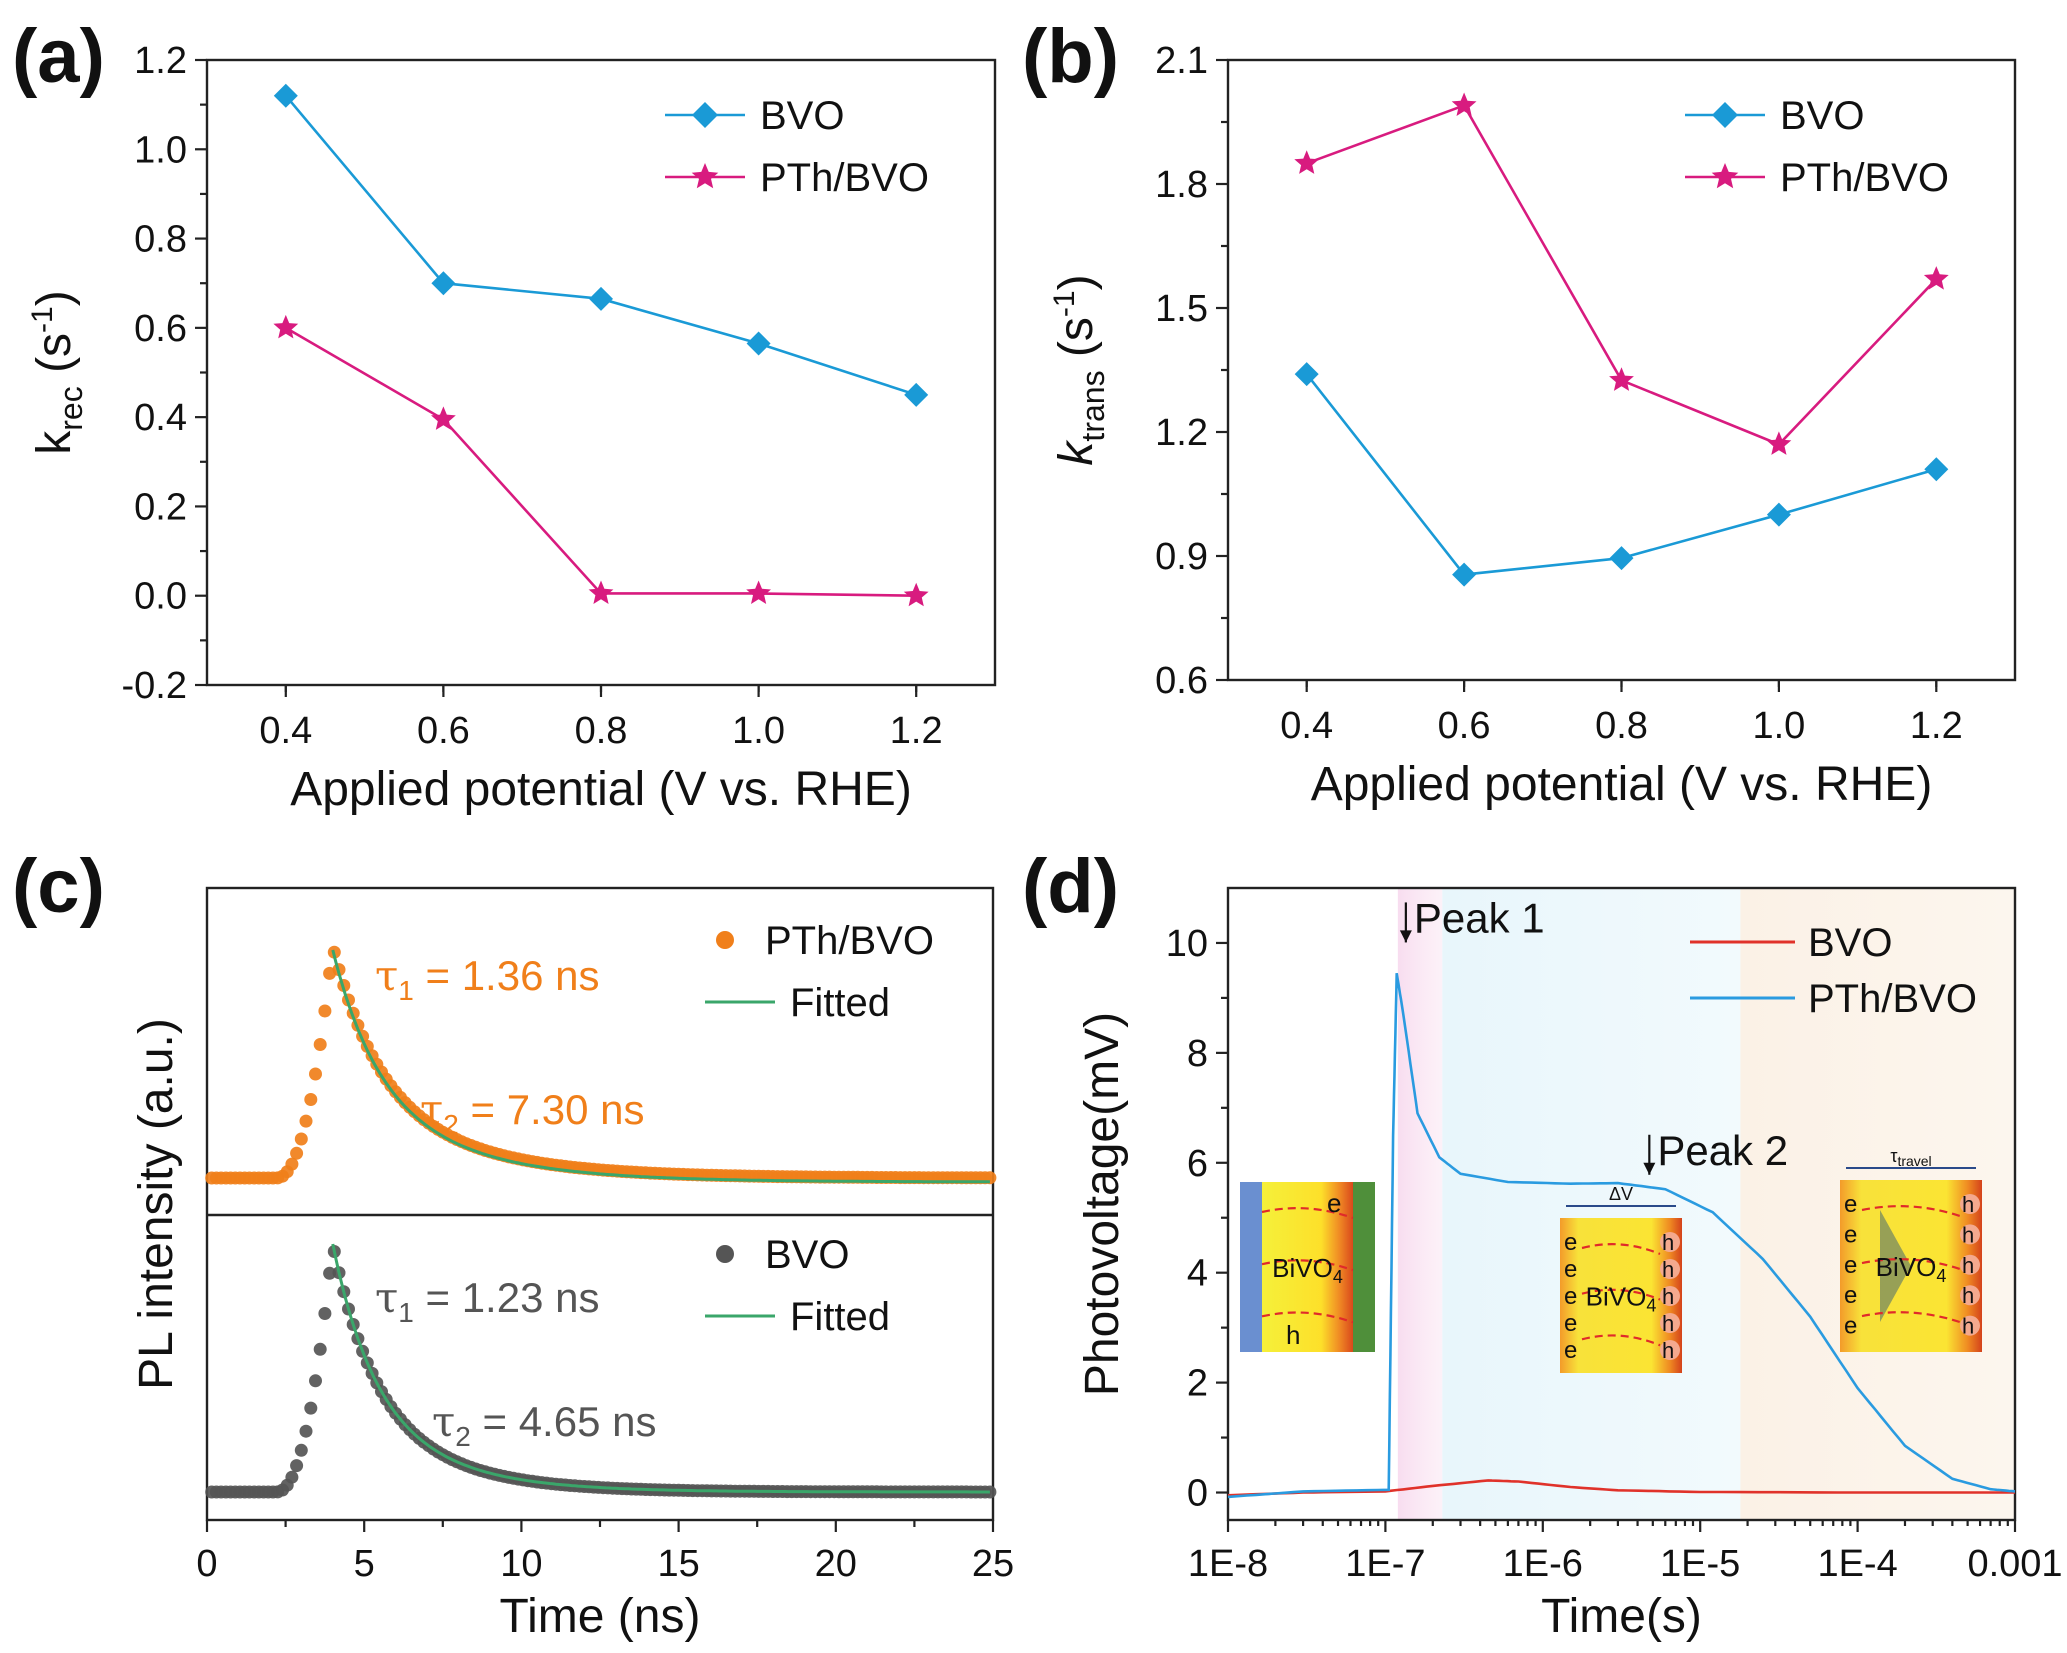  I want to click on plot-frame, so click(1621, 1204).